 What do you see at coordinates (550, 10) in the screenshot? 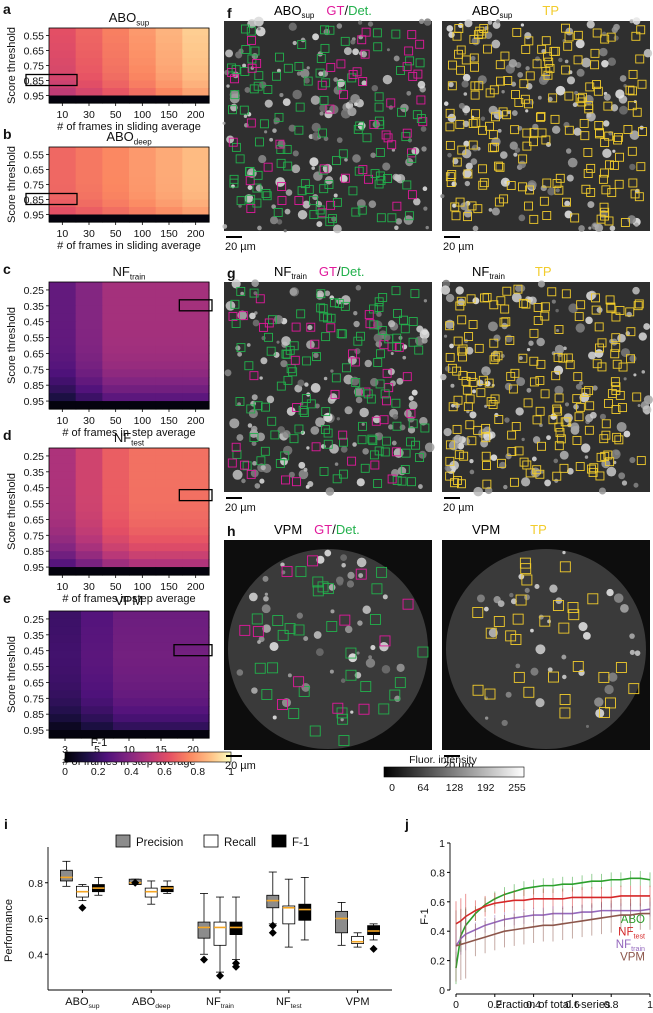
I see `tp-tag: TP` at bounding box center [550, 10].